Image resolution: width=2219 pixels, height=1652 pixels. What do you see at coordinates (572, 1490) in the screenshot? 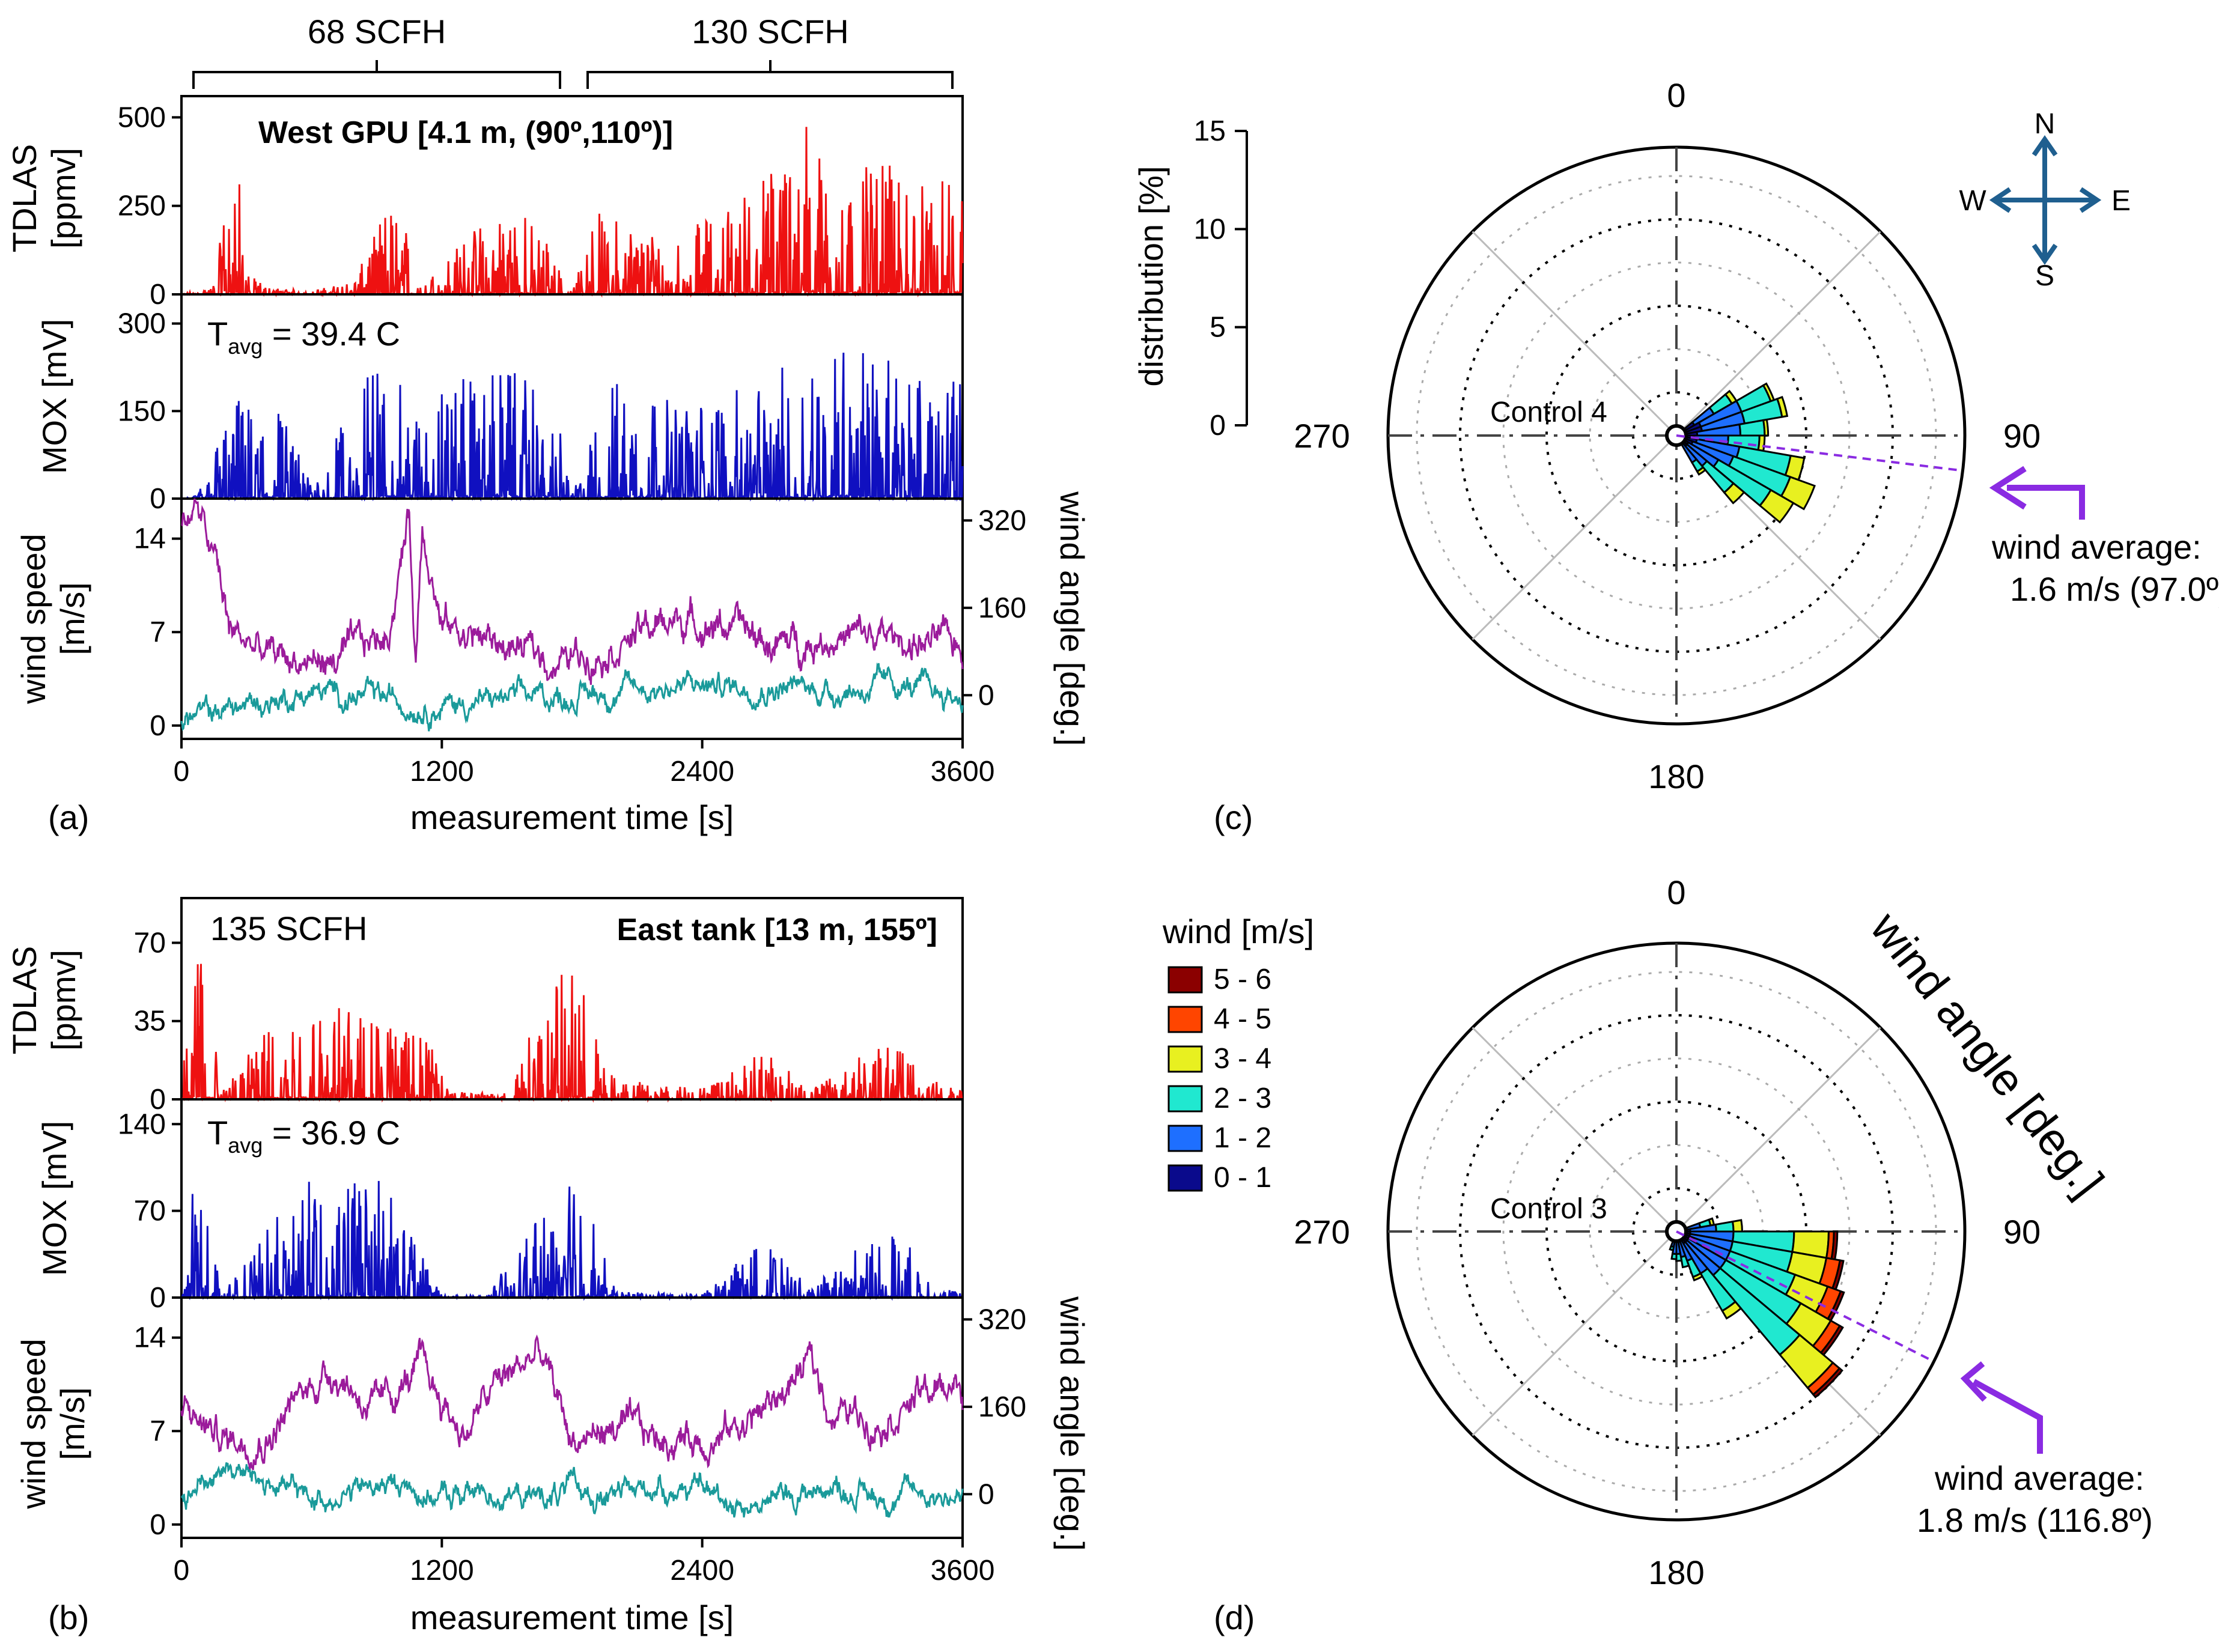
I see `speed-b-trace` at bounding box center [572, 1490].